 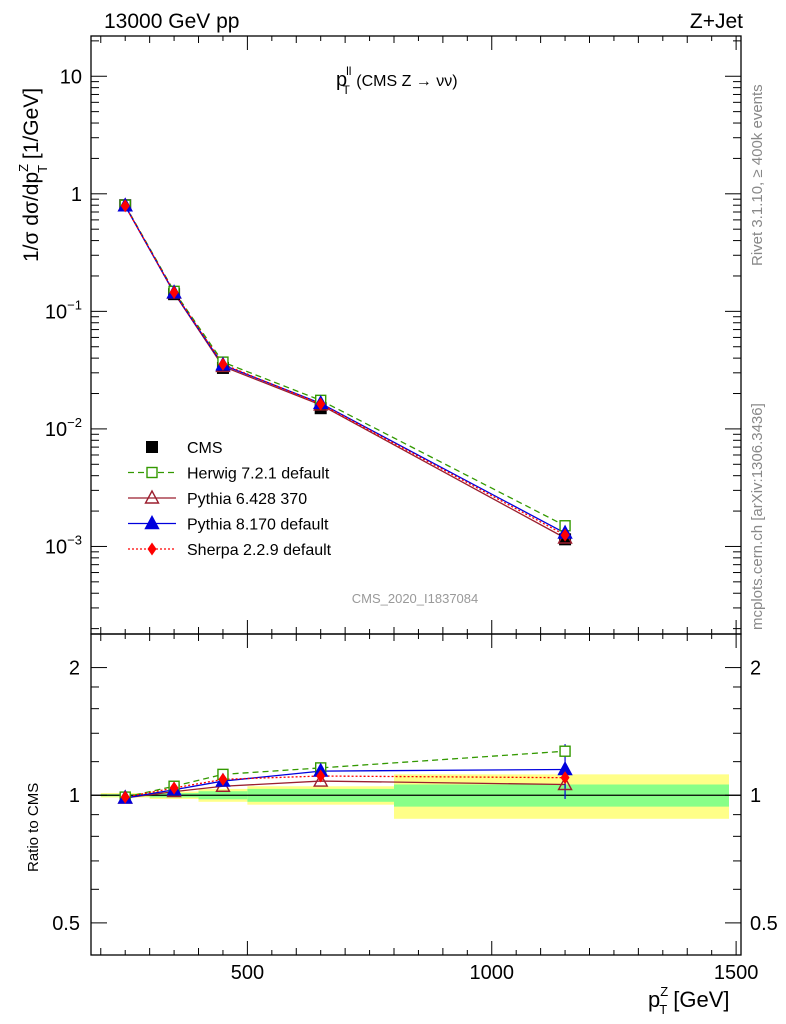 I want to click on main-y-tick-label-3: 10⁻², so click(x=63, y=428).